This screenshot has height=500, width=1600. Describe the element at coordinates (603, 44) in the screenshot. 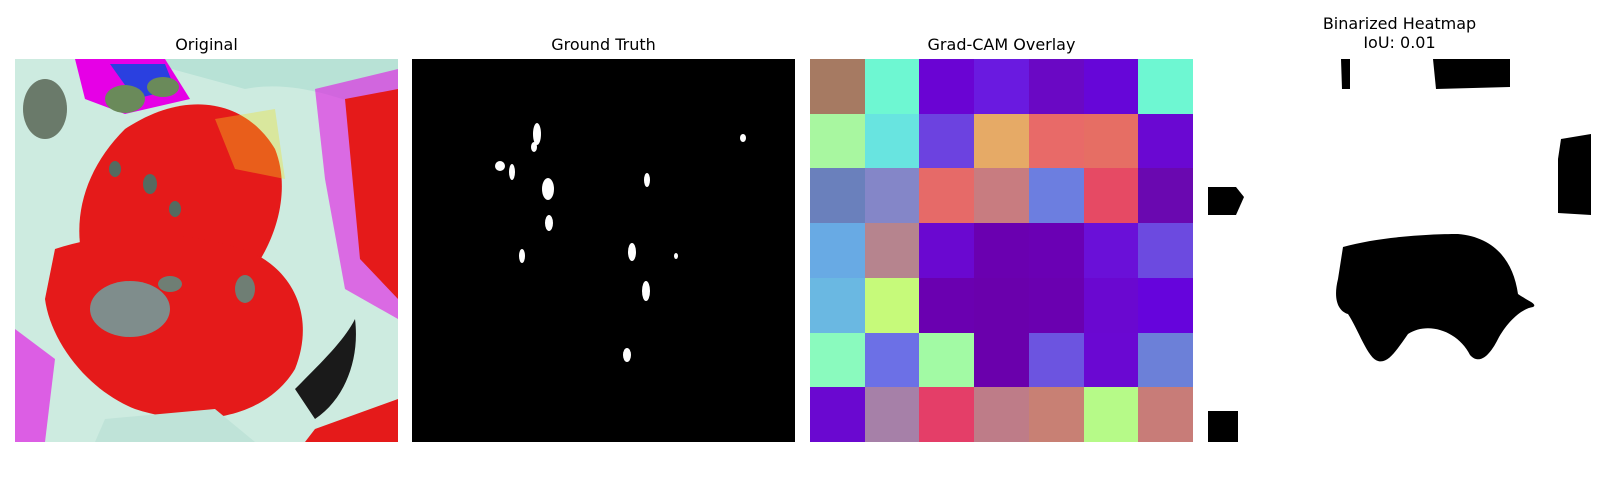

I see `ground-truth-title: Ground Truth` at that location.